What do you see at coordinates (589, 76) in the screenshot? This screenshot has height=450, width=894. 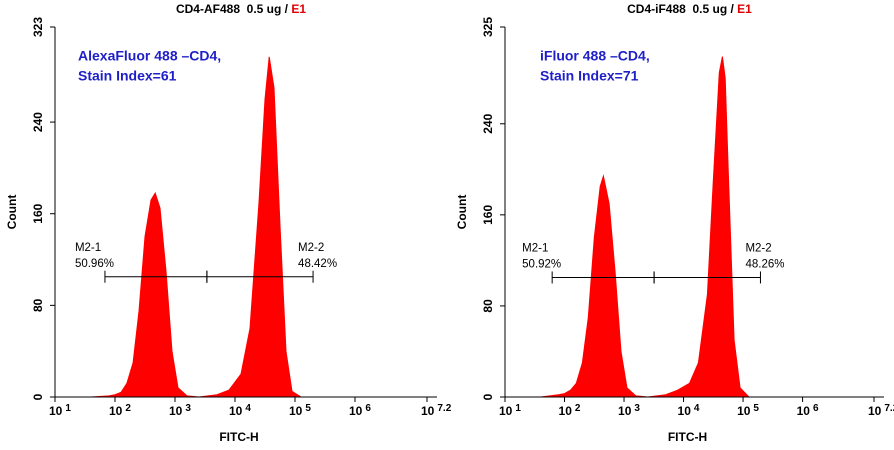 I see `annotation: Stain Index=71` at bounding box center [589, 76].